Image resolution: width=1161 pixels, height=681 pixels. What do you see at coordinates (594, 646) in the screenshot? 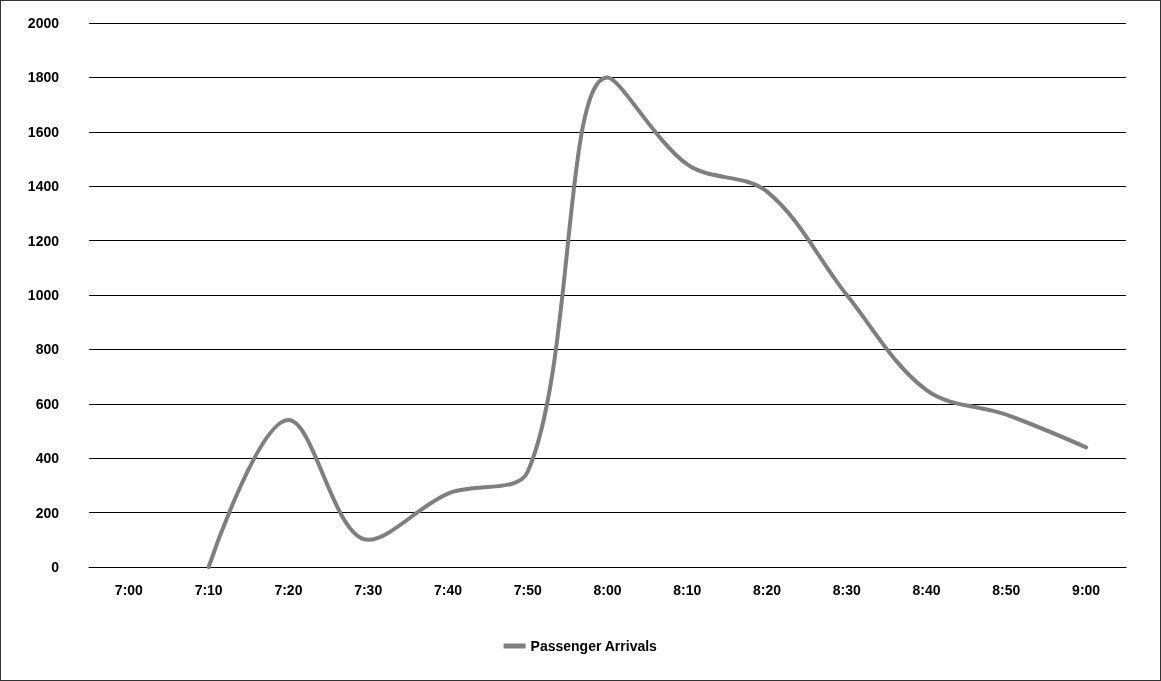
I see `legend-label: Passenger Arrivals` at bounding box center [594, 646].